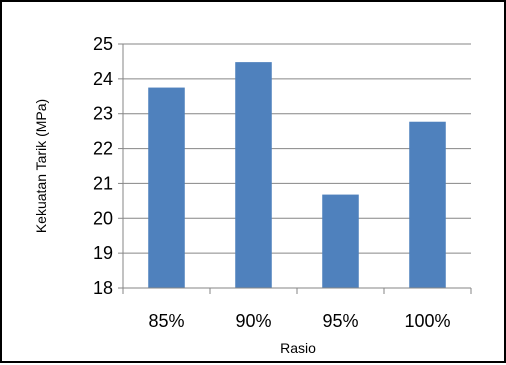 Image resolution: width=506 pixels, height=365 pixels. Describe the element at coordinates (340, 241) in the screenshot. I see `bar-95pct` at that location.